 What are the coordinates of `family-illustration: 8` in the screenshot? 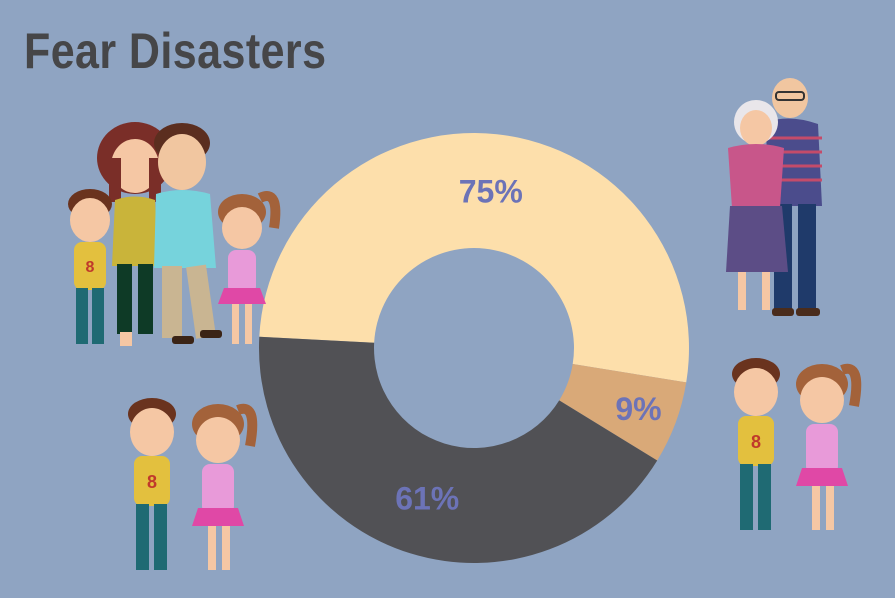 It's located at (174, 234).